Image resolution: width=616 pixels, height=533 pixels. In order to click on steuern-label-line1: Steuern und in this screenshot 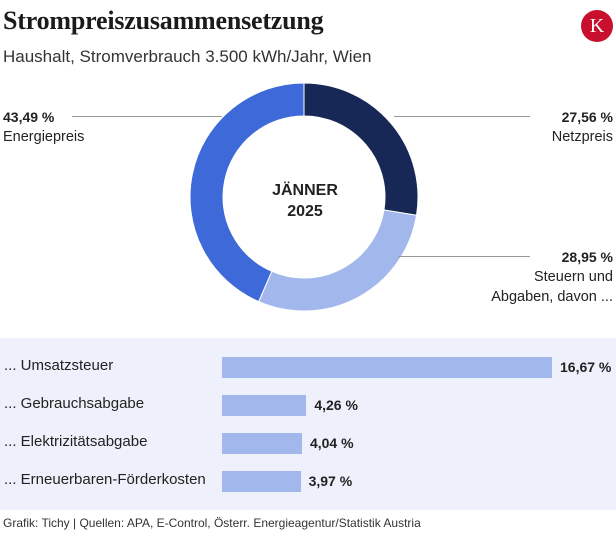, I will do `click(573, 277)`.